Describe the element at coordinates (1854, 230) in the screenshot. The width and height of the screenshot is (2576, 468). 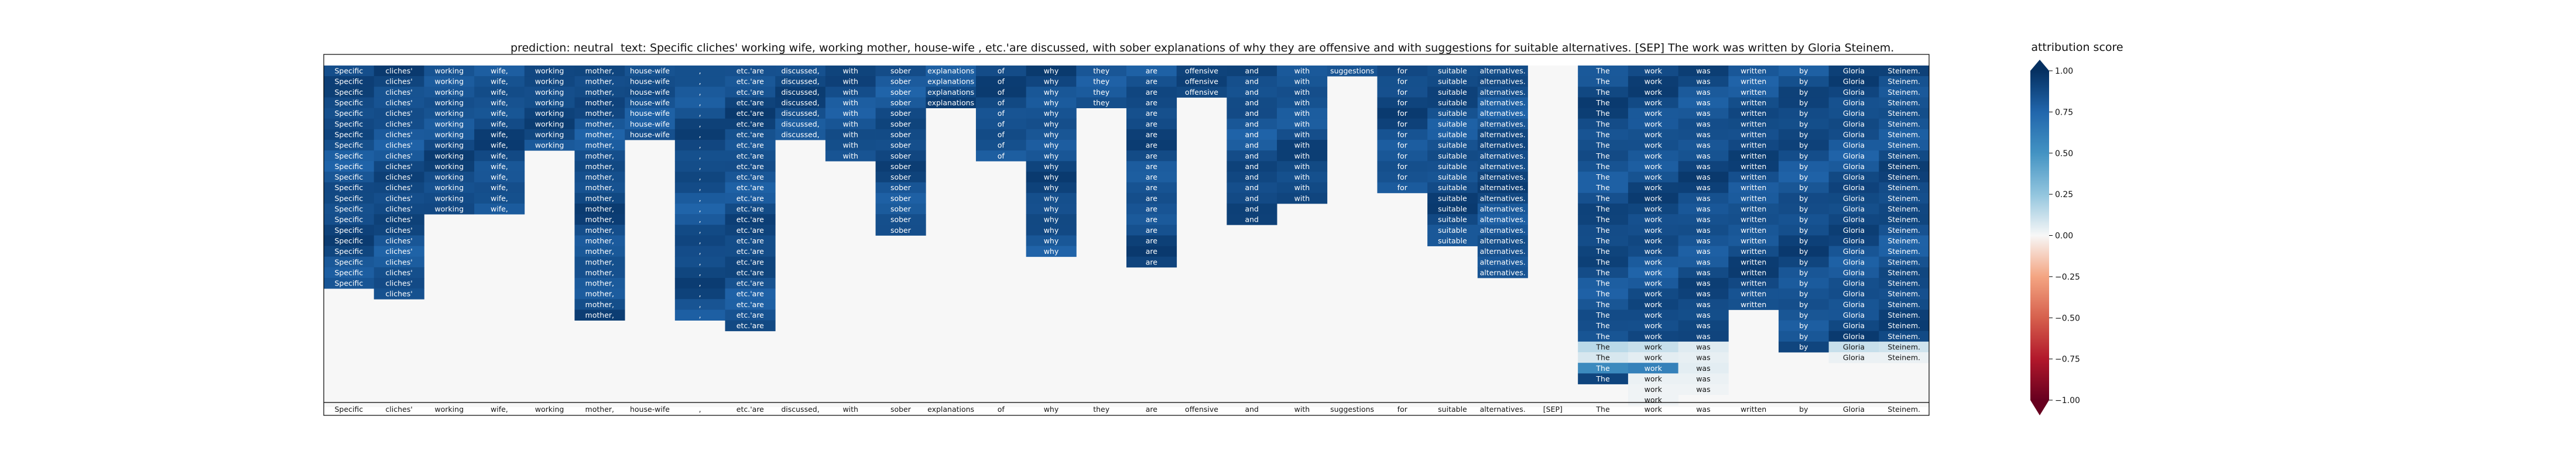
I see `heatmap-cell-label: Gloria` at that location.